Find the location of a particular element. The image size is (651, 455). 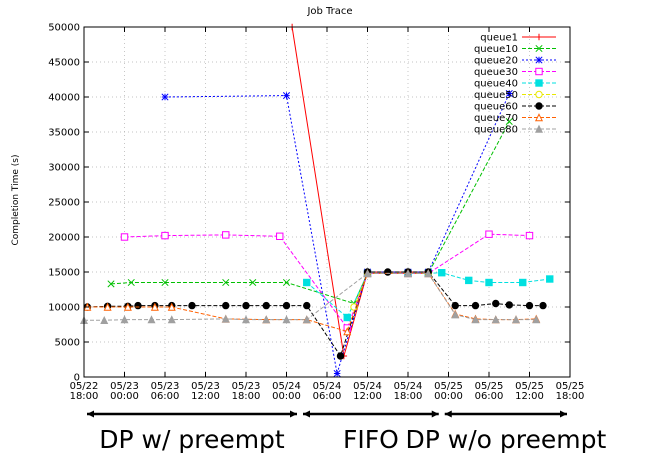

series-queue40 is located at coordinates (428, 295).